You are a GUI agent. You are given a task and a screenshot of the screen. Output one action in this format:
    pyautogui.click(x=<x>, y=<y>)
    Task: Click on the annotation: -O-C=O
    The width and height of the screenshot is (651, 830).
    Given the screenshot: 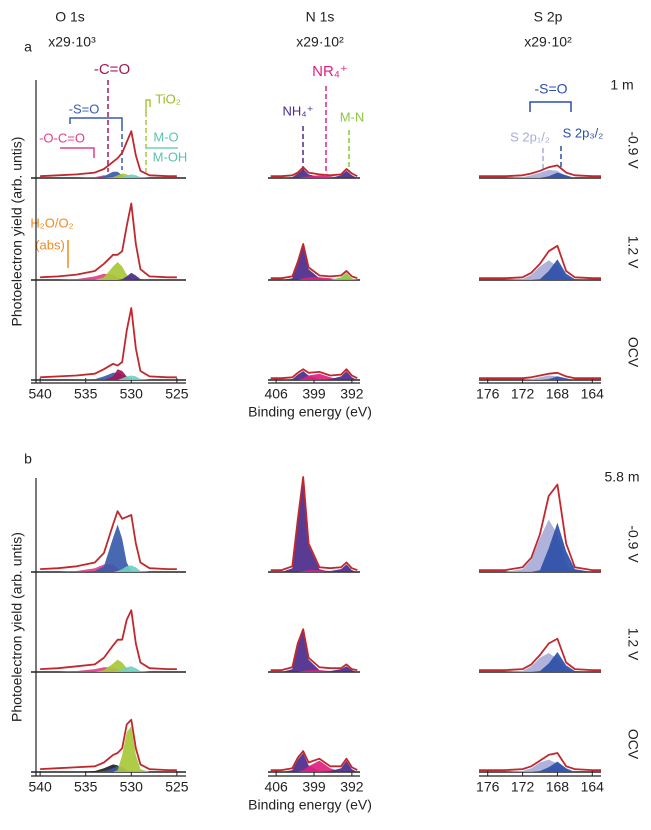 What is the action you would take?
    pyautogui.click(x=62, y=137)
    